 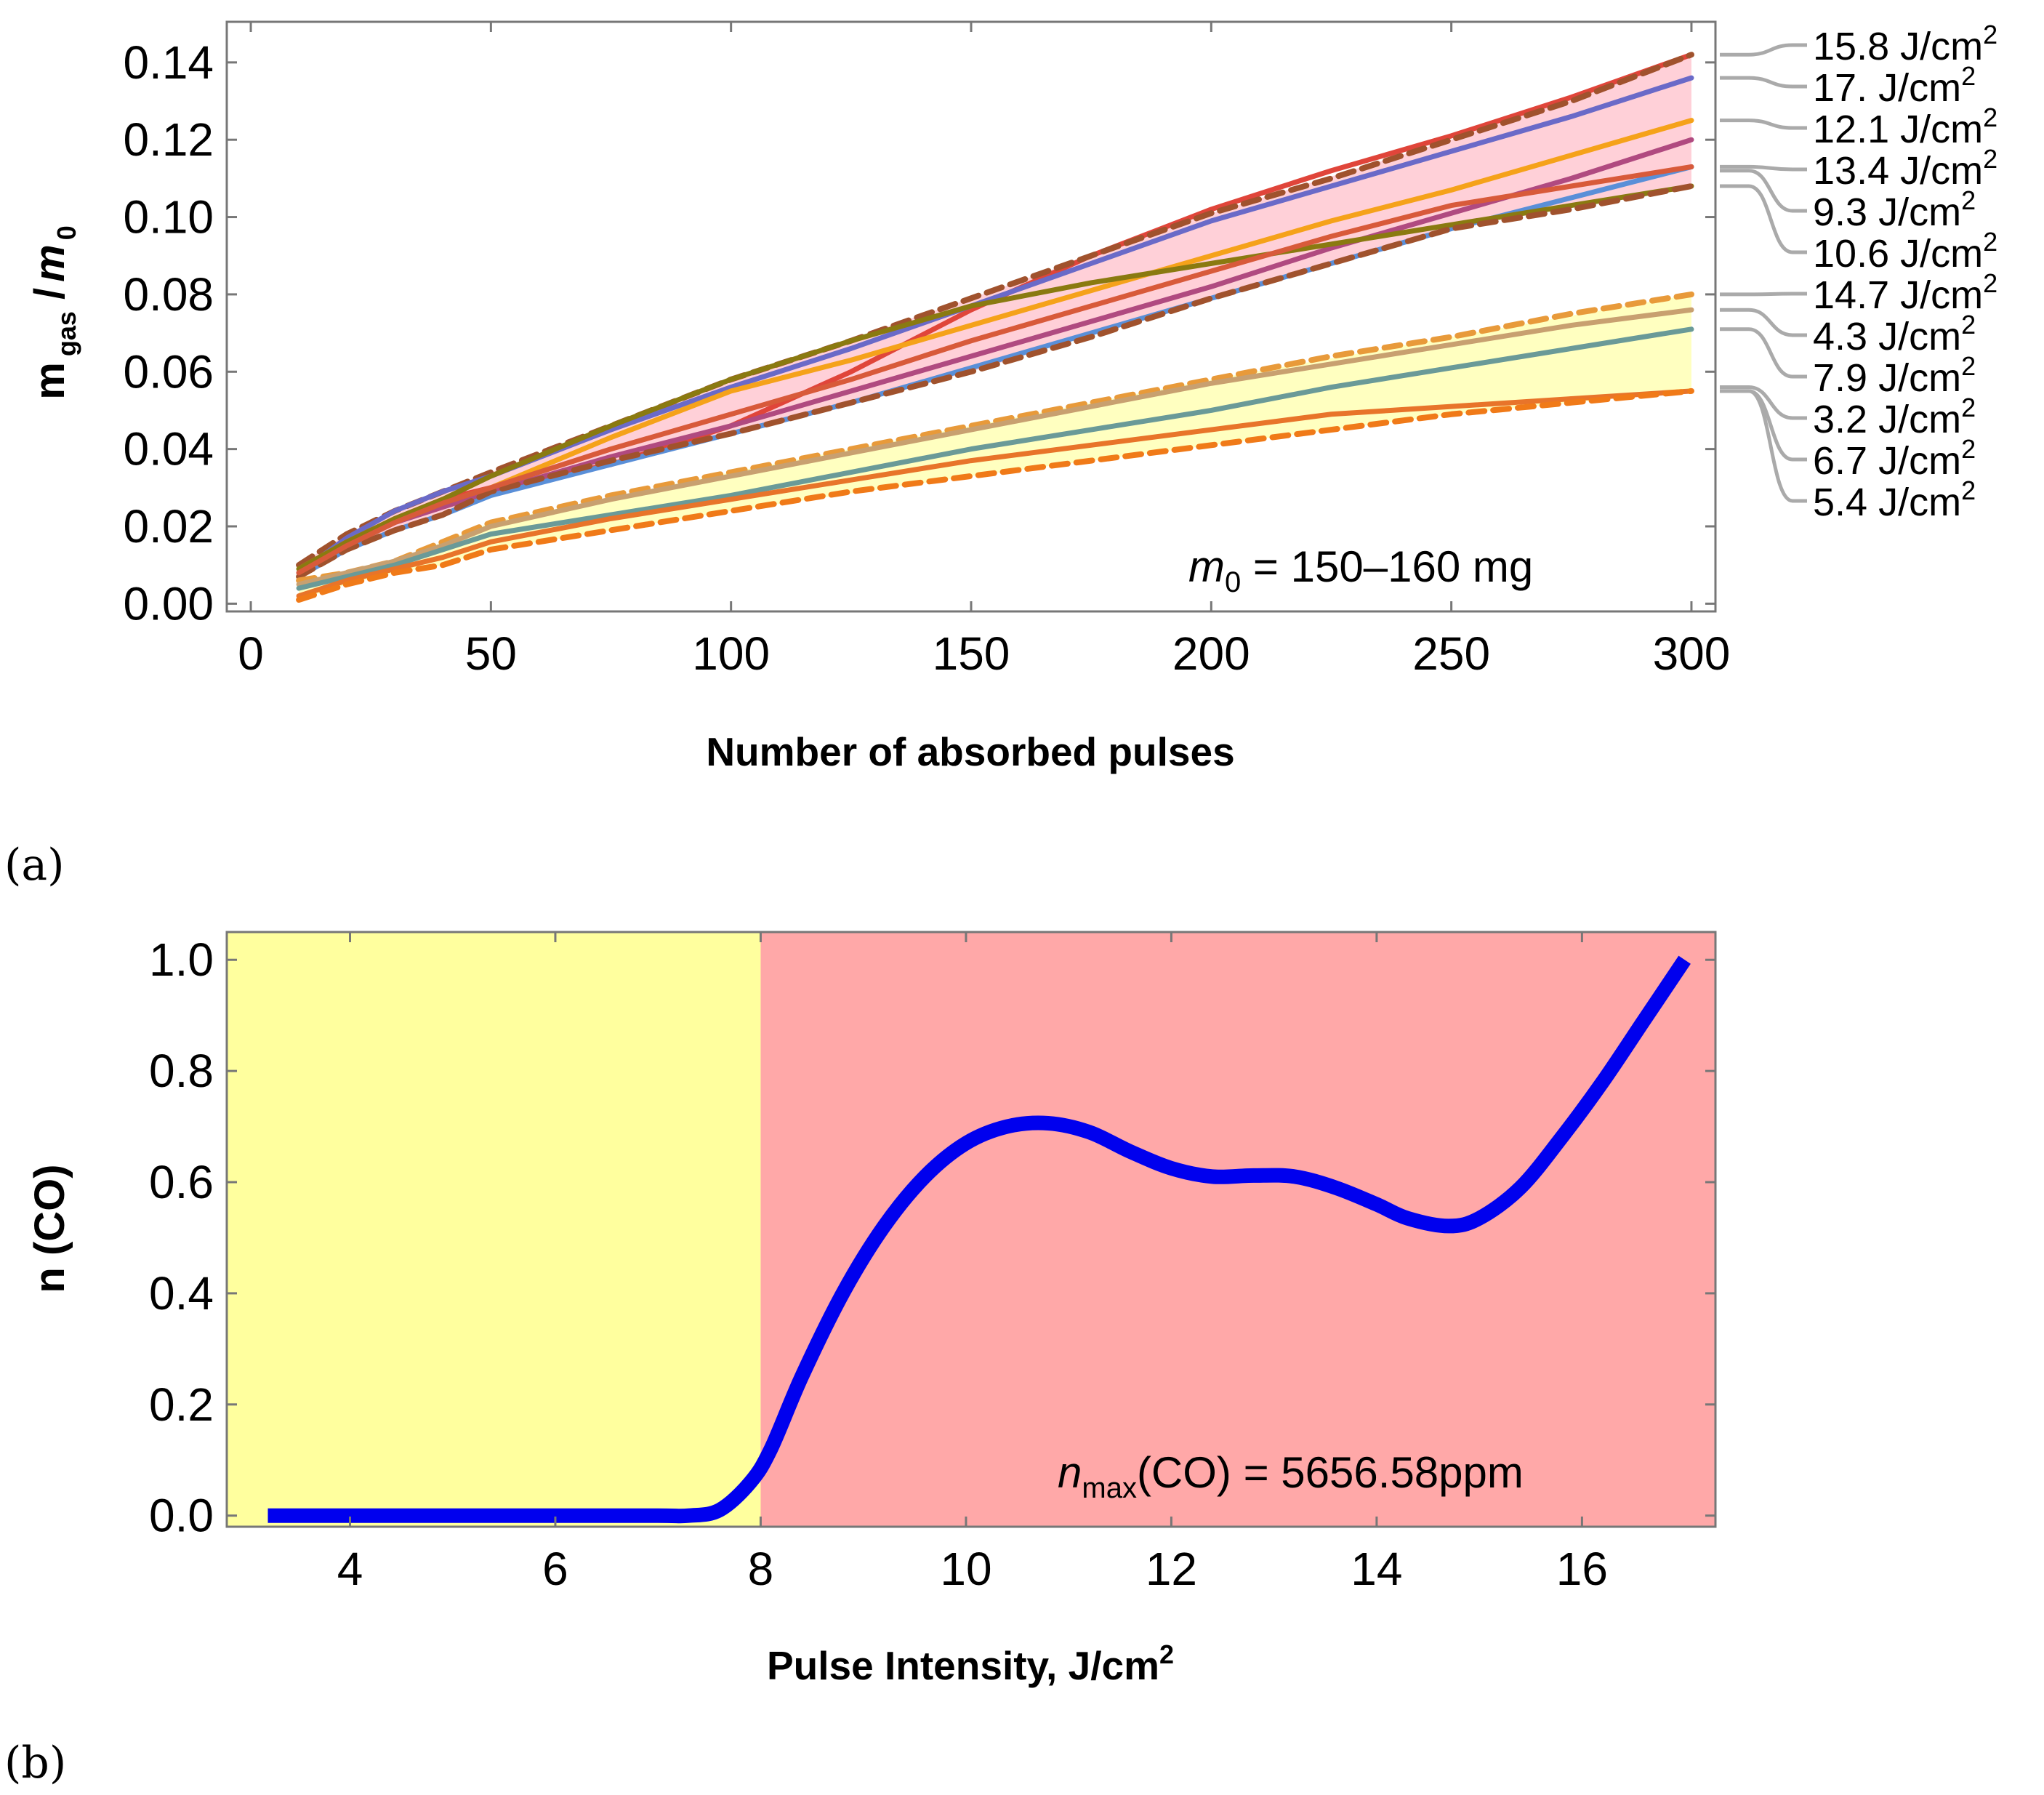 I want to click on legend-text-7: 4.3 J/cm, so click(x=1887, y=336).